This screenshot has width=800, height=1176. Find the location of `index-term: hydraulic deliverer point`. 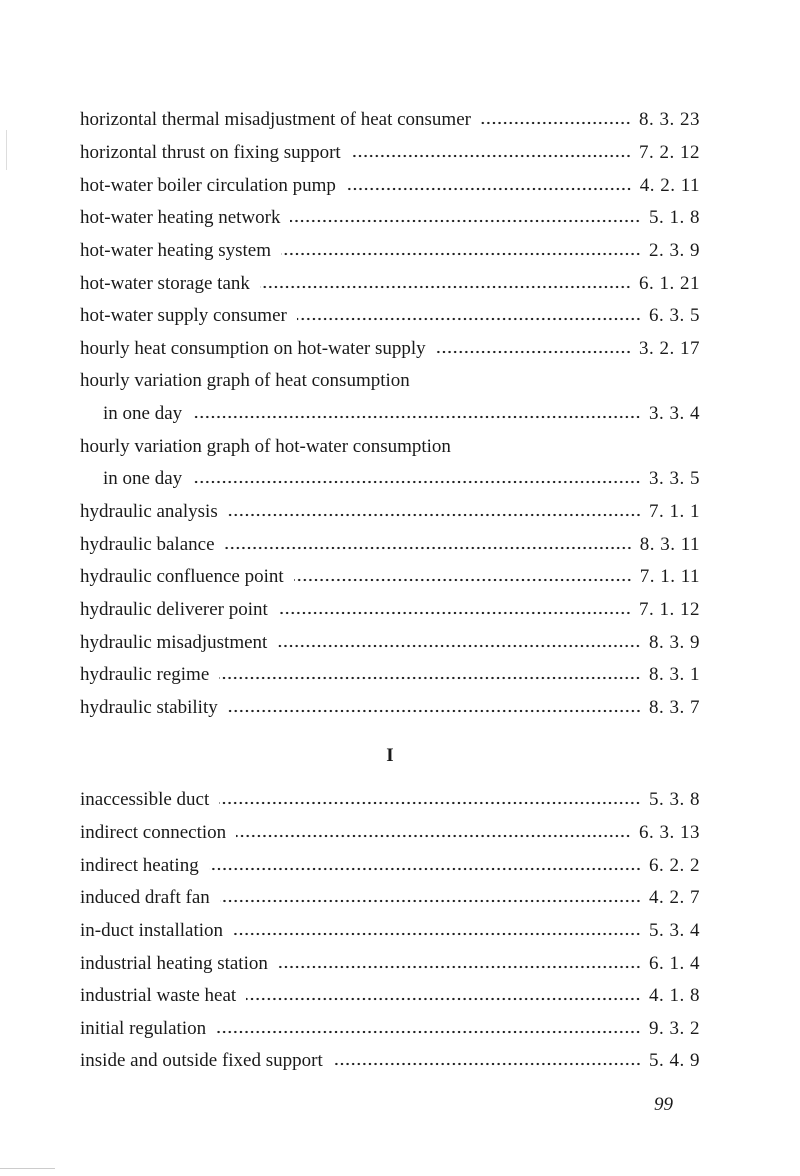

index-term: hydraulic deliverer point is located at coordinates (174, 609).